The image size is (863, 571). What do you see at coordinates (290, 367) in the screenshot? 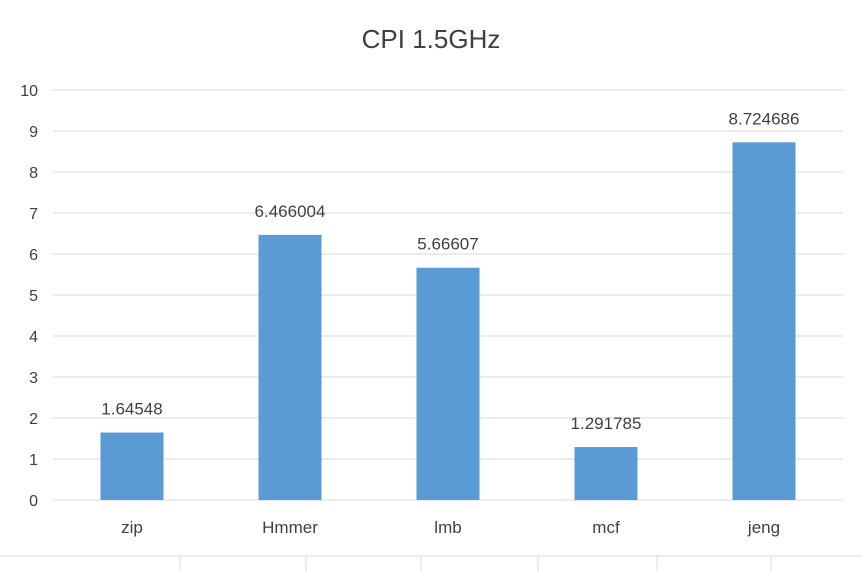
I see `bar-Hmmer` at bounding box center [290, 367].